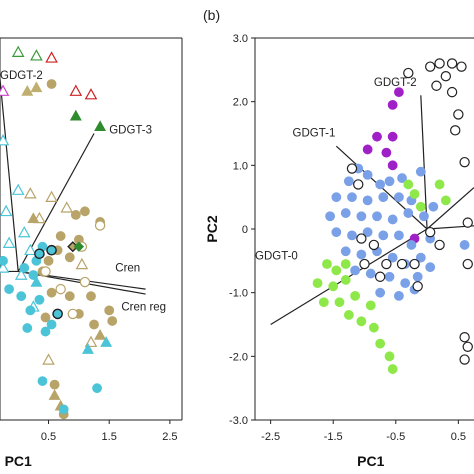  What do you see at coordinates (395, 83) in the screenshot?
I see `panel-b-loading-label: GDGT-2` at bounding box center [395, 83].